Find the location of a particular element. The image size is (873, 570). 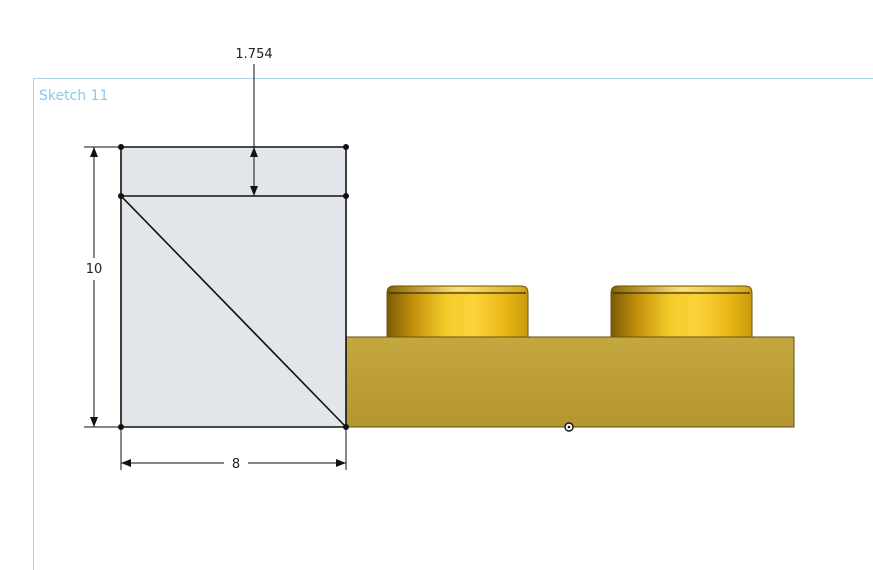

sketch-region is located at coordinates (233, 287).